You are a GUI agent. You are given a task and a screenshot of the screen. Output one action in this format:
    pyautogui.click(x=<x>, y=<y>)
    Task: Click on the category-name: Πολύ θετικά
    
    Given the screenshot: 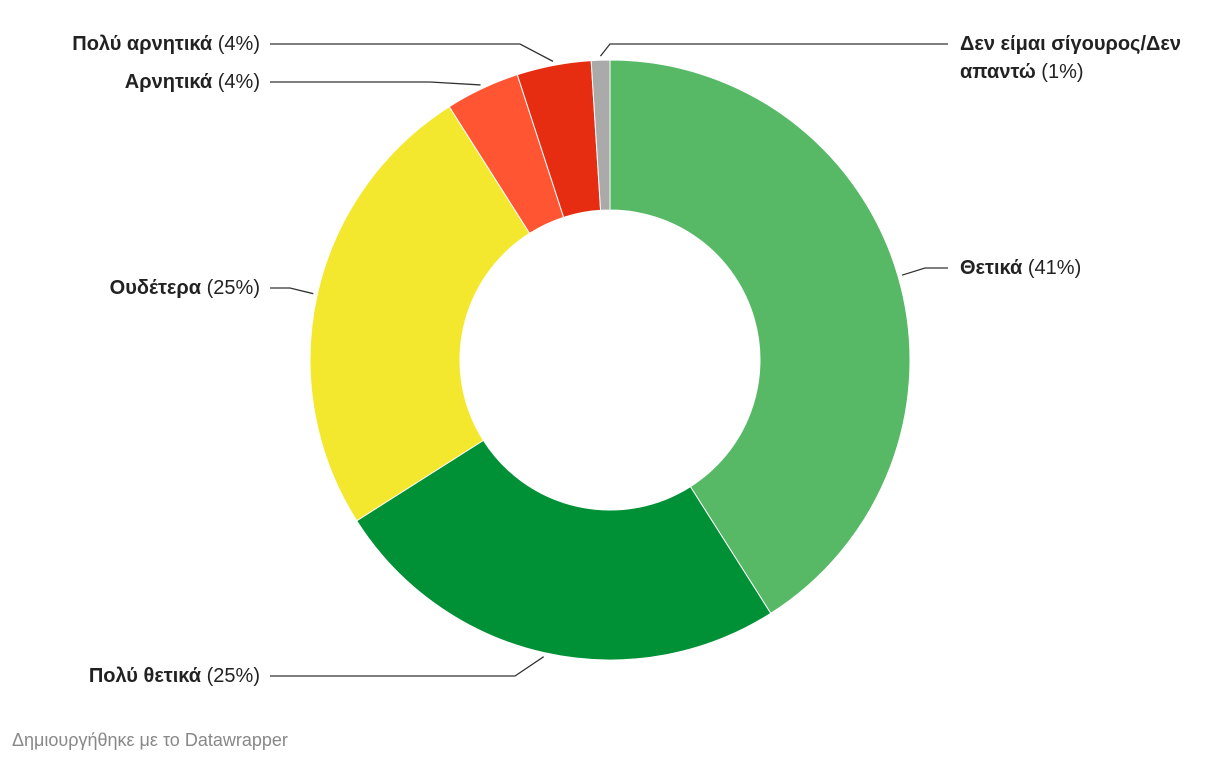 What is the action you would take?
    pyautogui.click(x=145, y=676)
    